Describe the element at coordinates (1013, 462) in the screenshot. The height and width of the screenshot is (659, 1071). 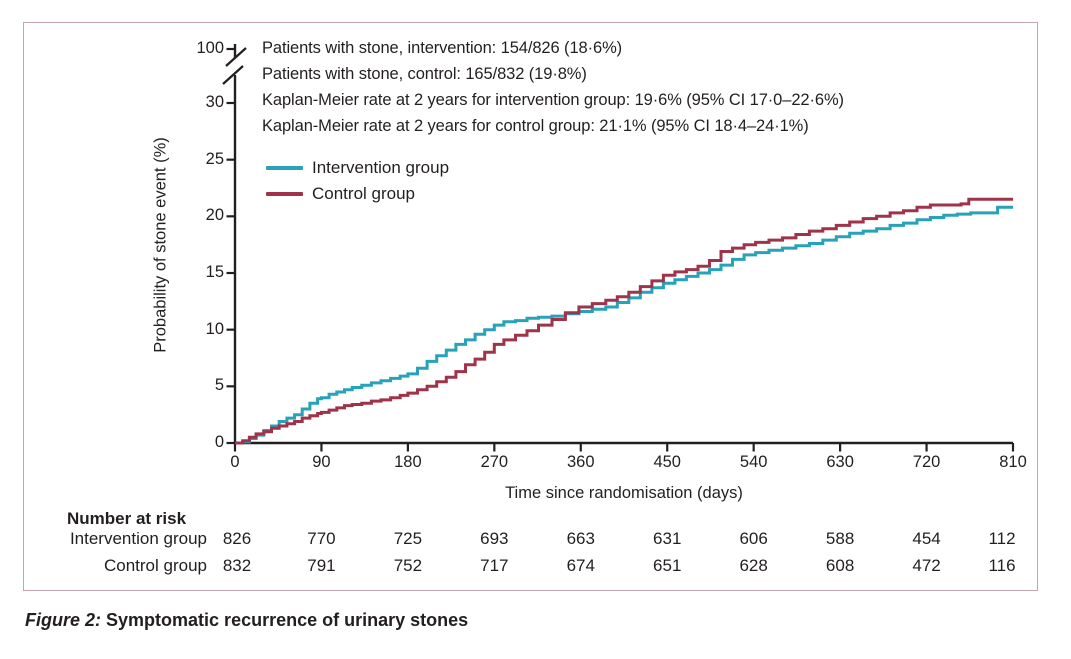
I see `x-tick-label: 810` at that location.